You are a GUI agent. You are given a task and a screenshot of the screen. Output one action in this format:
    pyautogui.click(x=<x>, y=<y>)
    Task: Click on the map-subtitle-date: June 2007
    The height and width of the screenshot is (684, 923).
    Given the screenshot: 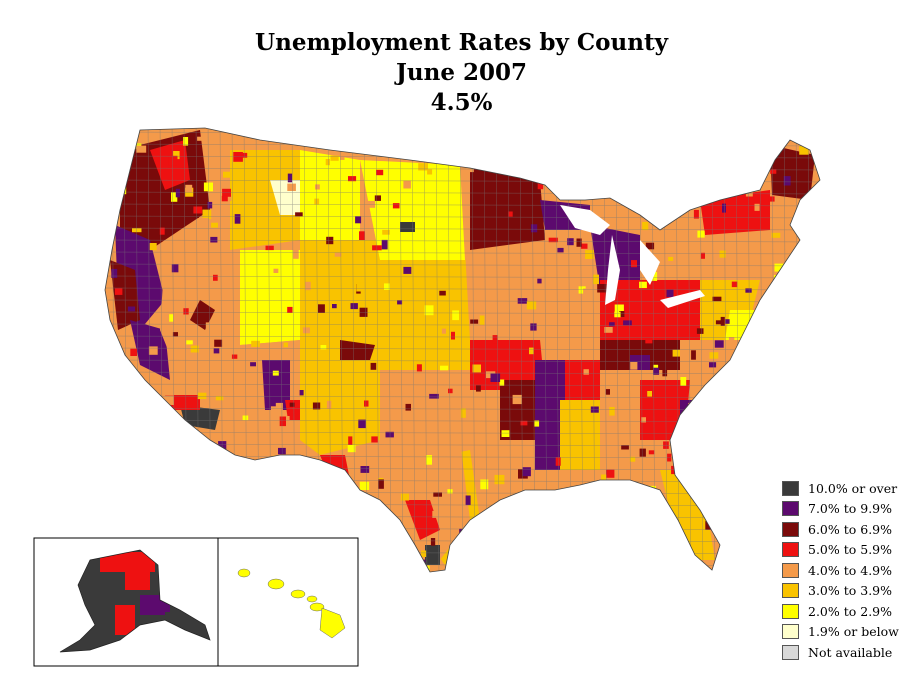 What is the action you would take?
    pyautogui.click(x=461, y=72)
    